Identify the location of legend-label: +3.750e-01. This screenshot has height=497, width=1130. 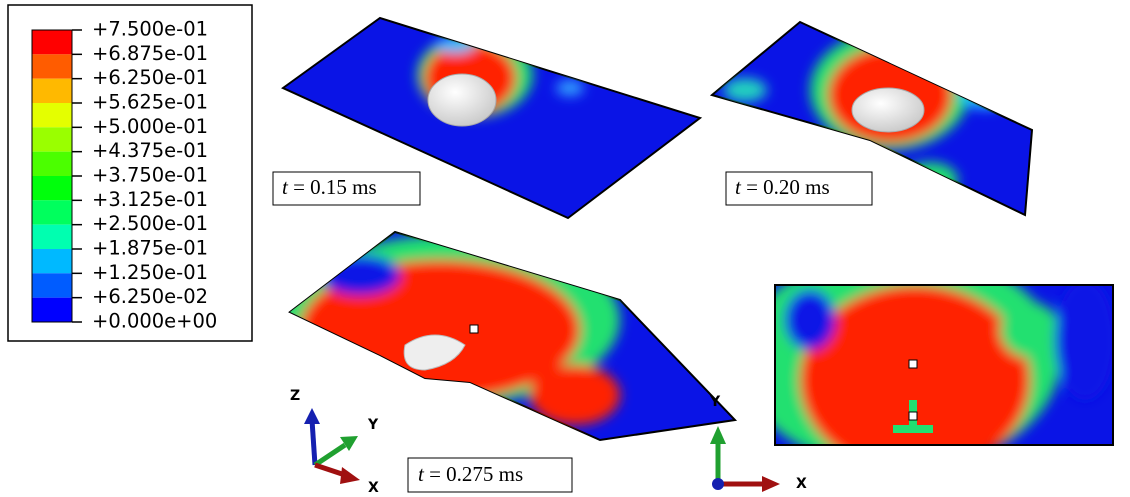
(150, 175).